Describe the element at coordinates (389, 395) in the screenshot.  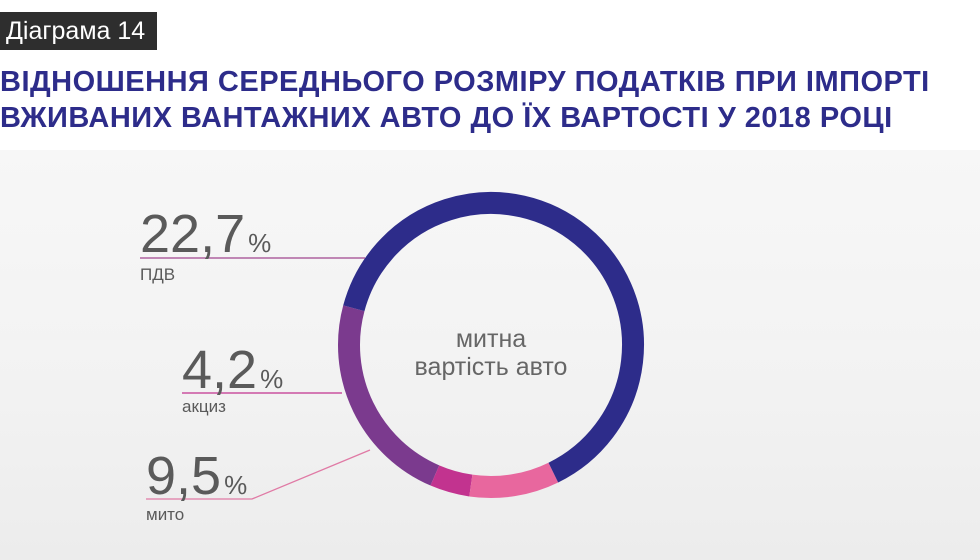
I see `slice-pdv` at that location.